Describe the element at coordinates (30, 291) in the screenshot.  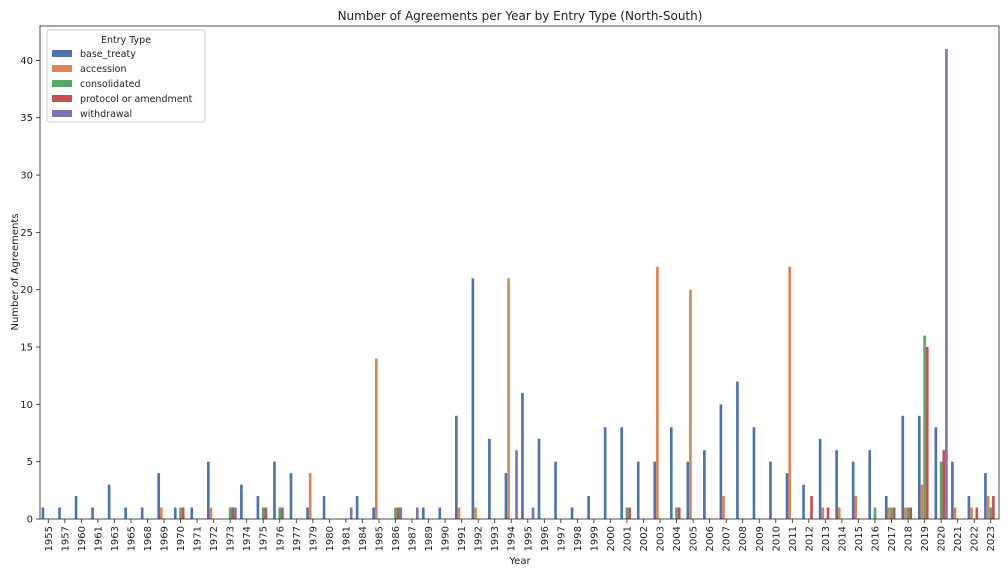
I see `y-axis: 0 5 10 15 20 25 30 35 40` at that location.